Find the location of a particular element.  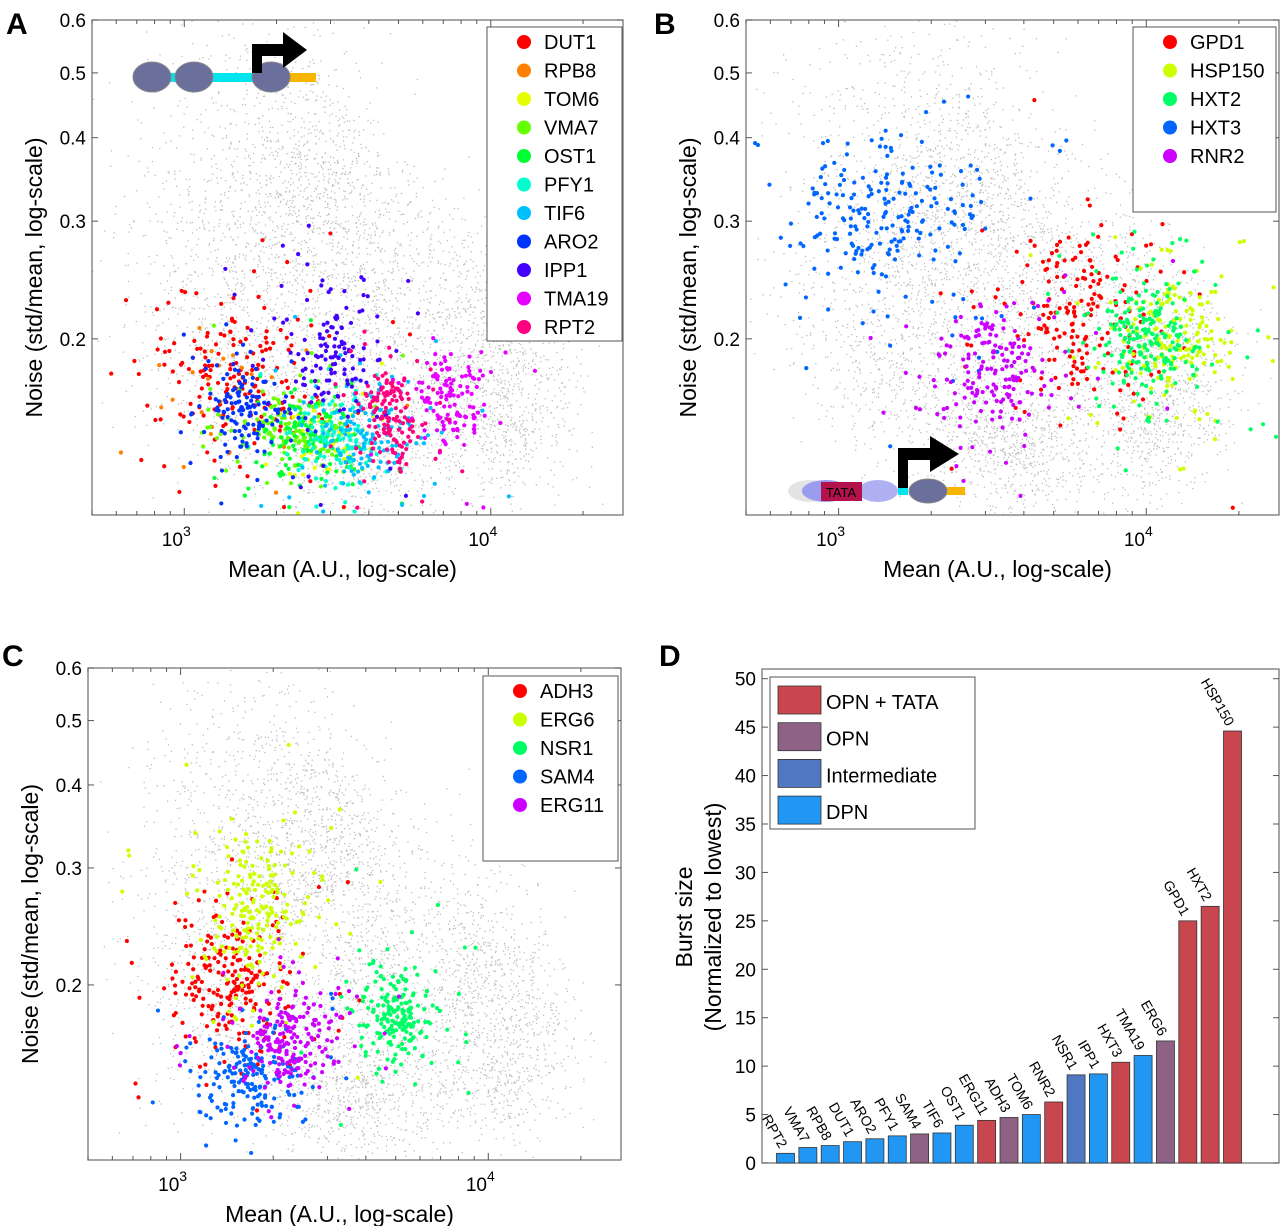

point-rpb8 is located at coordinates (251, 374).